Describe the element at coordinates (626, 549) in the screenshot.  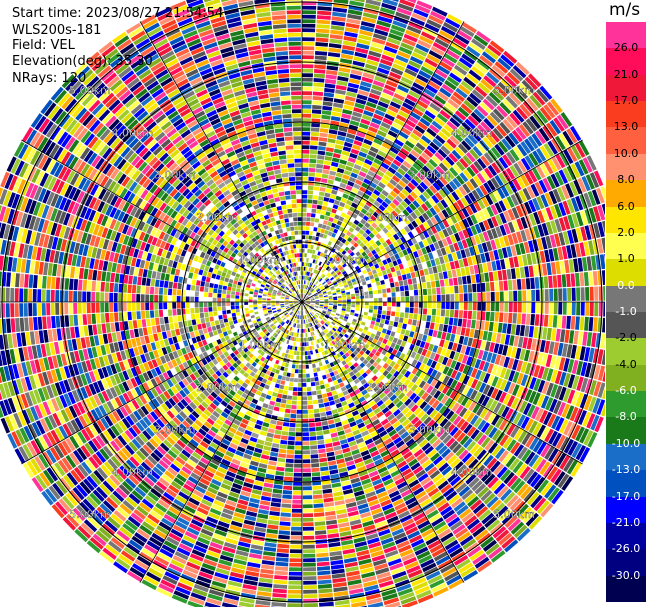
I see `colorbar-tick-label: -26.0` at that location.